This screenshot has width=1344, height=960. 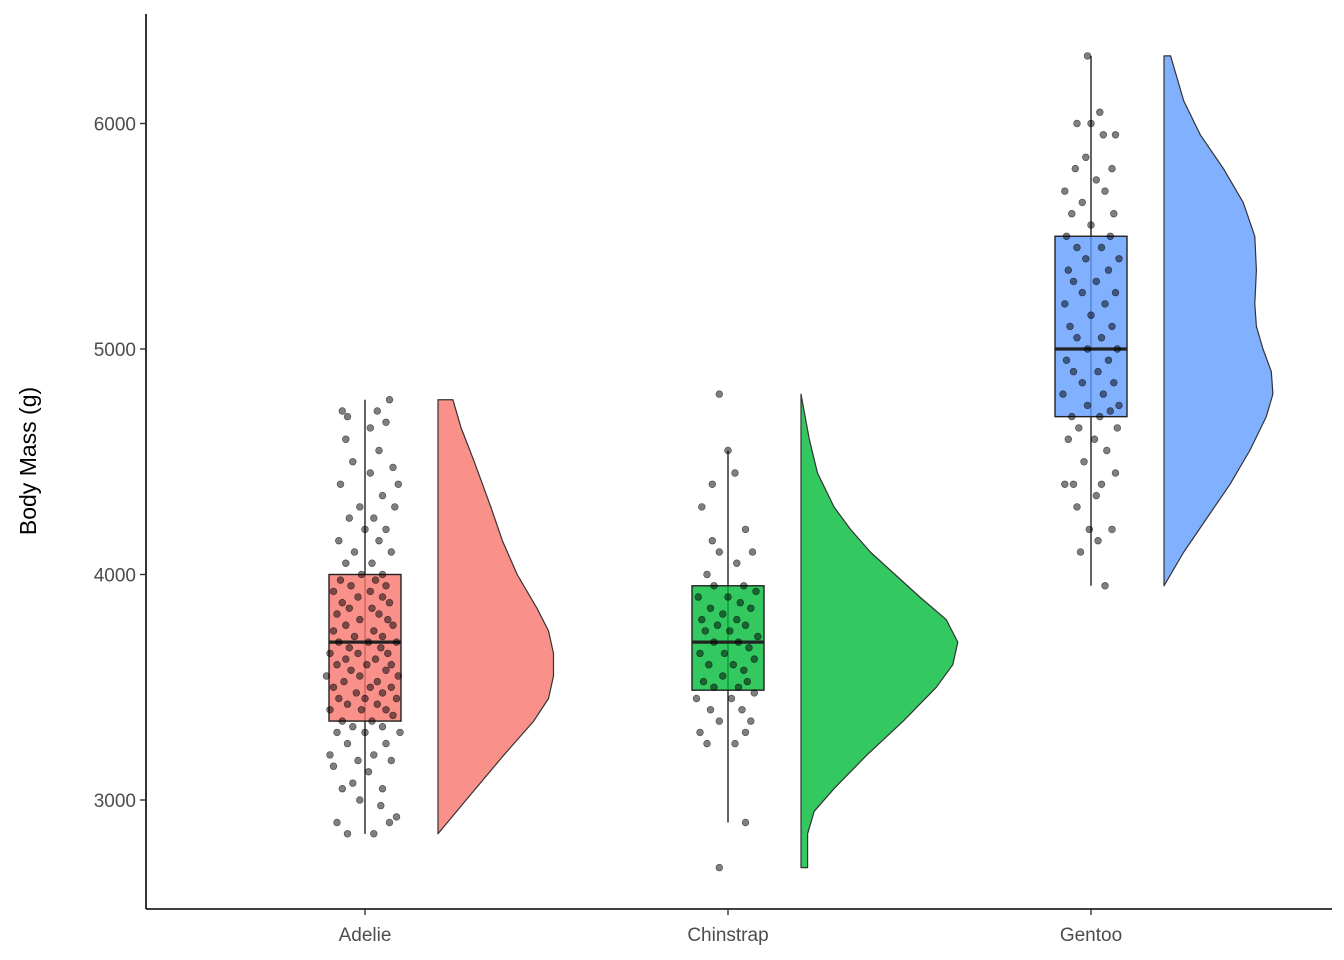 I want to click on density-gentoo, so click(x=1218, y=321).